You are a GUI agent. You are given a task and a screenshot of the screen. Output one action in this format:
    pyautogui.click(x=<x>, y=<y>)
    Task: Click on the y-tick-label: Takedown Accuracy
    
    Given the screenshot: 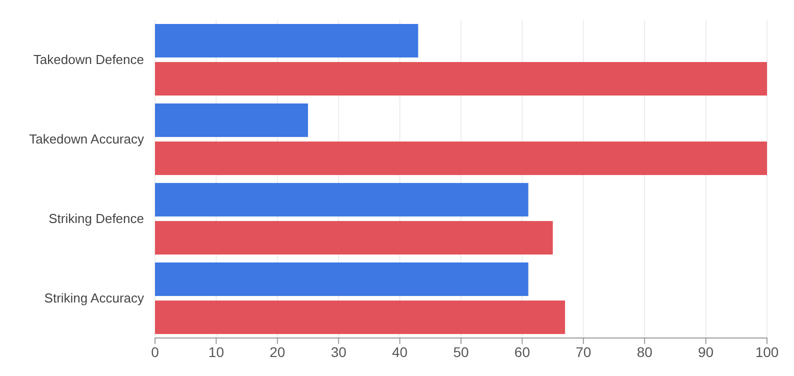 What is the action you would take?
    pyautogui.click(x=86, y=138)
    